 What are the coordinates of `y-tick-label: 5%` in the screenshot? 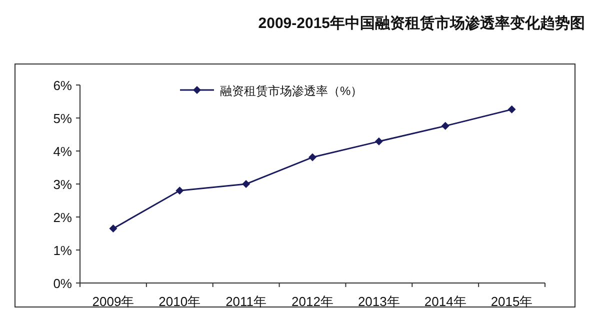 It's located at (62, 118).